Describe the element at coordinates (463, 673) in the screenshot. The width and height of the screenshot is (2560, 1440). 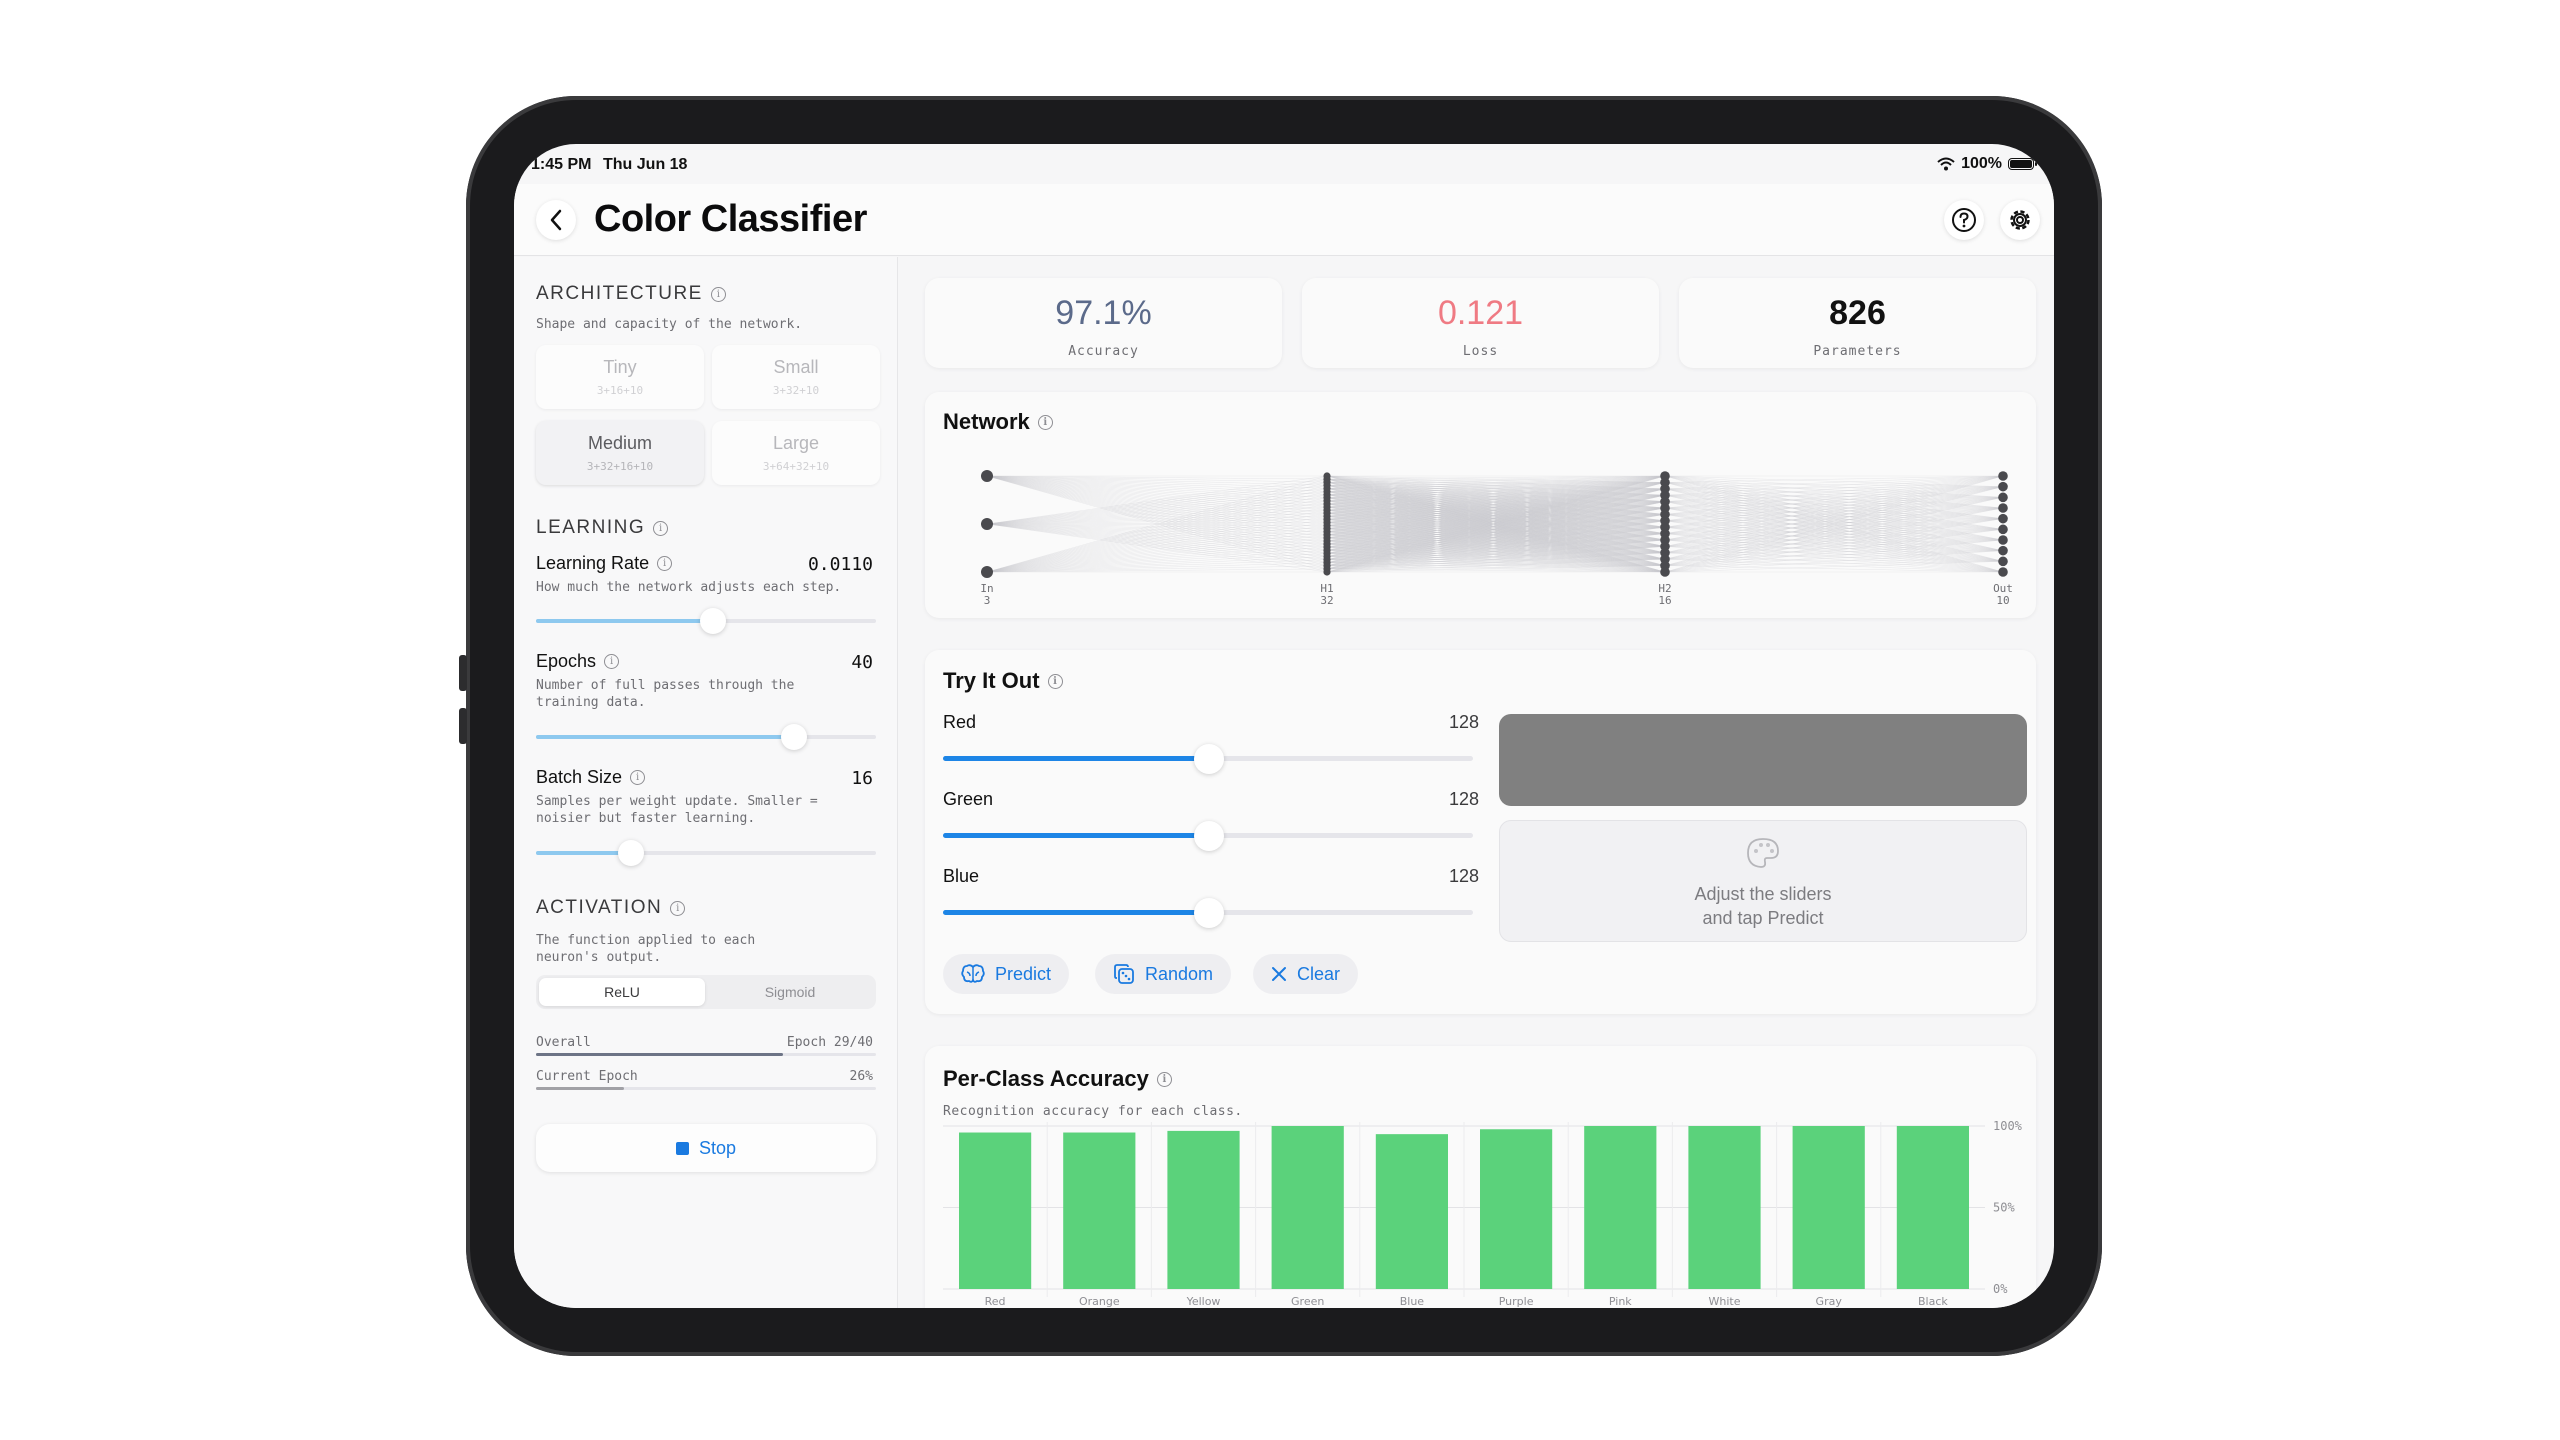
I see `volume-button-up` at that location.